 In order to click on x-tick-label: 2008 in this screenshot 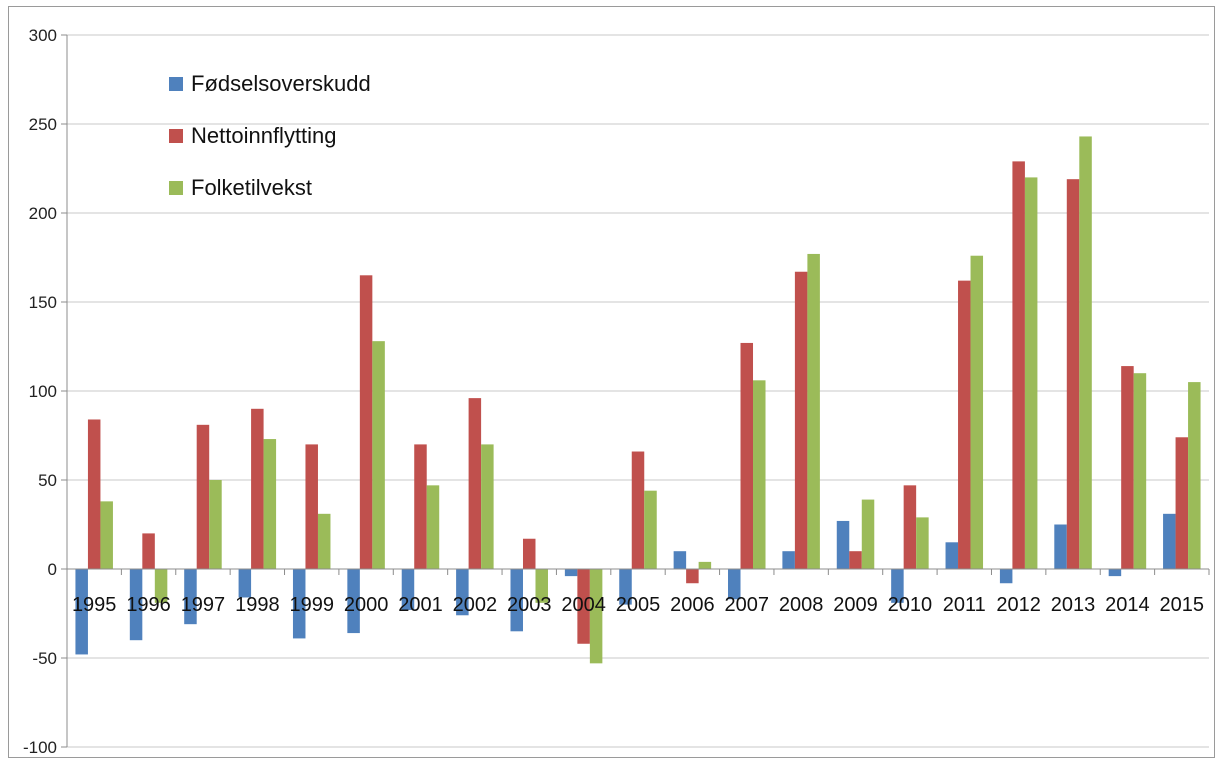, I will do `click(801, 605)`.